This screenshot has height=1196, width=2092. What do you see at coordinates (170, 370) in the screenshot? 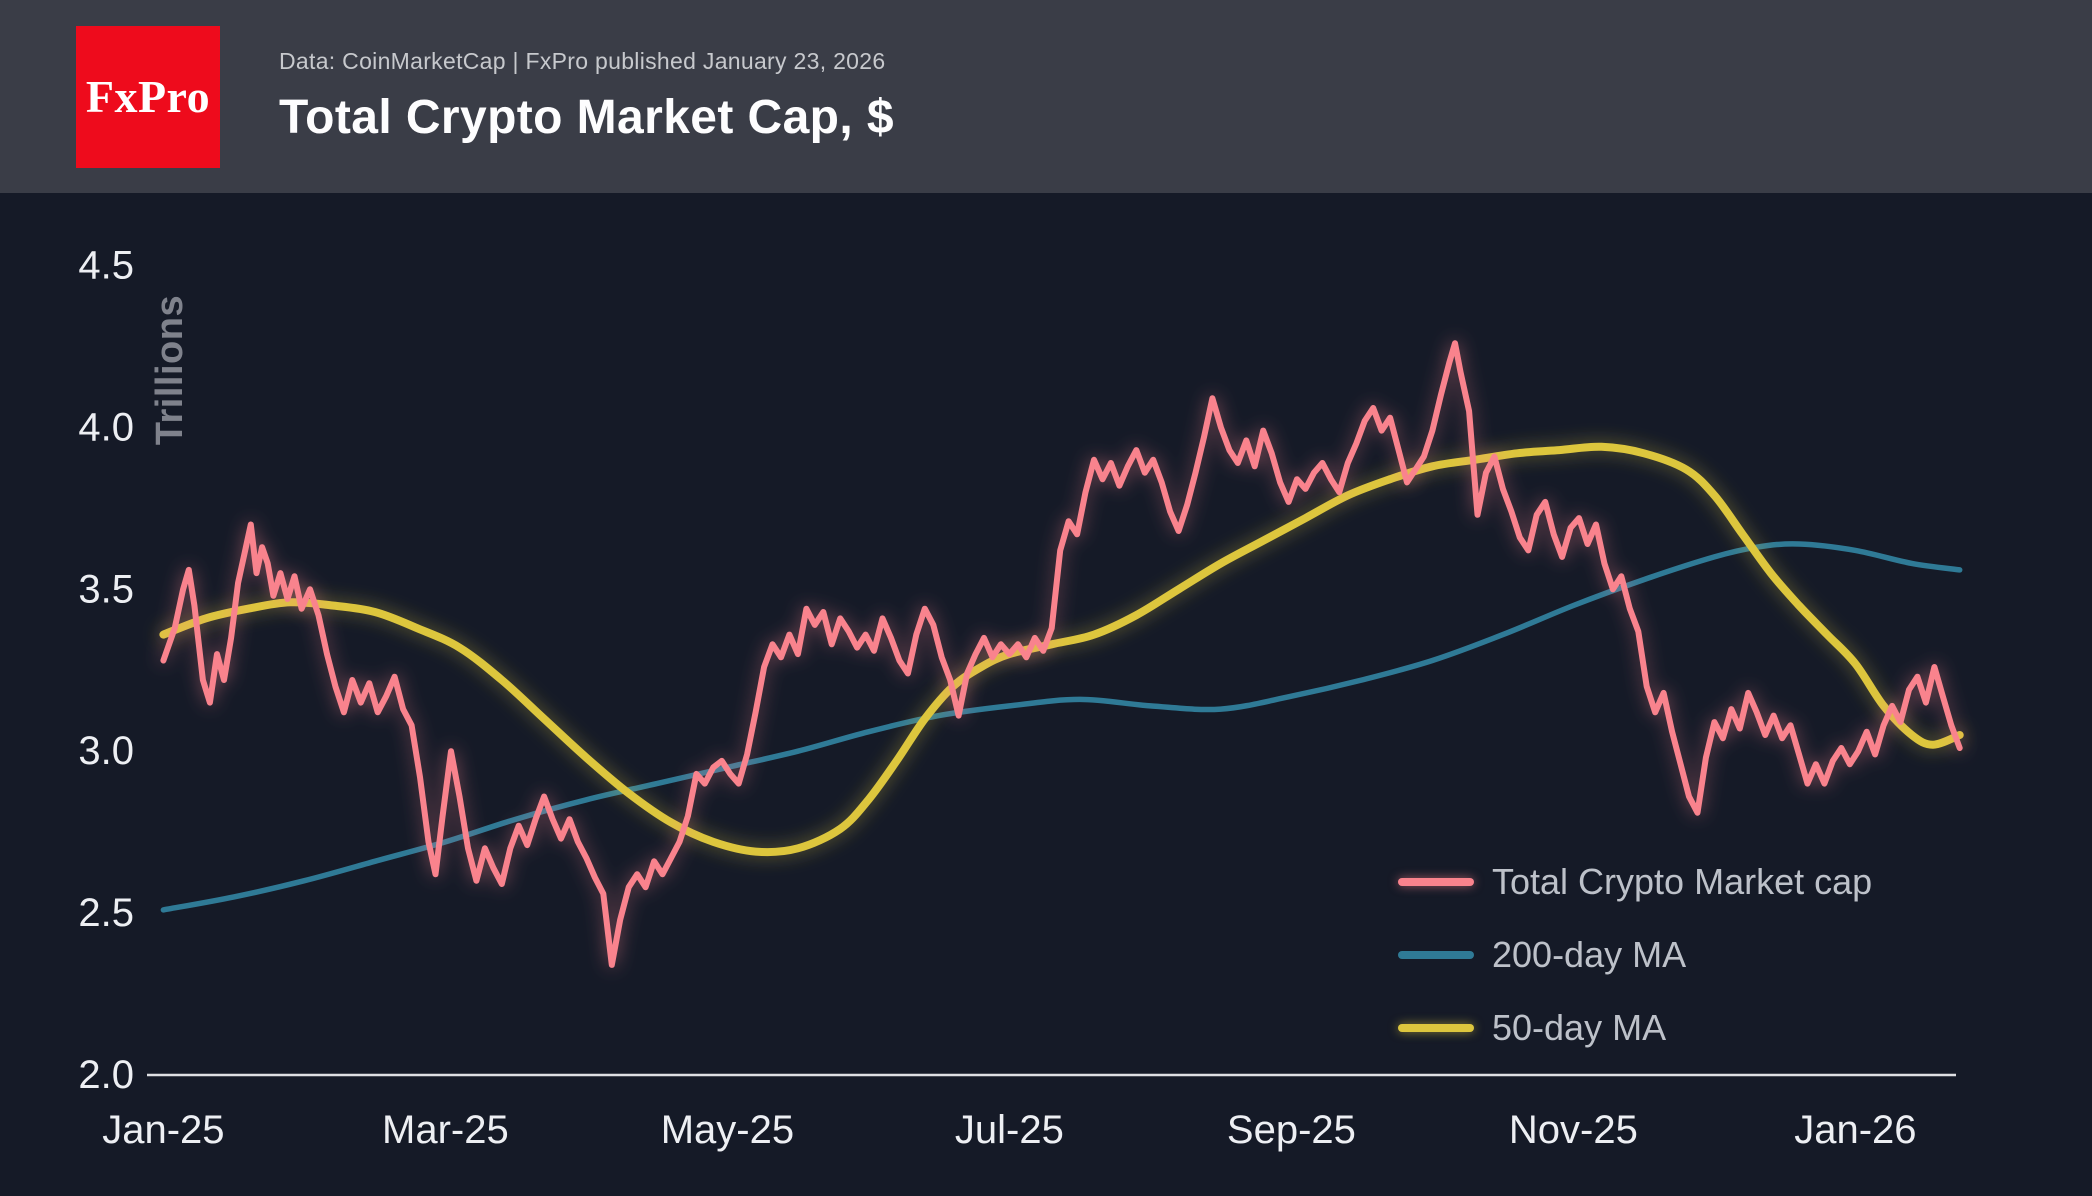
I see `y-axis-title: Trillions` at bounding box center [170, 370].